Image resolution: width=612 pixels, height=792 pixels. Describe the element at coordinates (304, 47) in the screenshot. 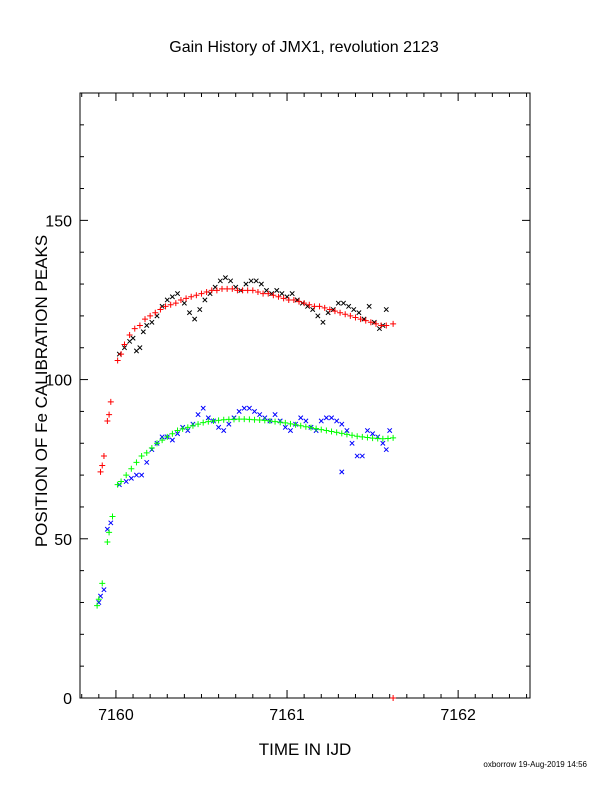

I see `chart-title: Gain History of JMX1, revolution 2123` at that location.